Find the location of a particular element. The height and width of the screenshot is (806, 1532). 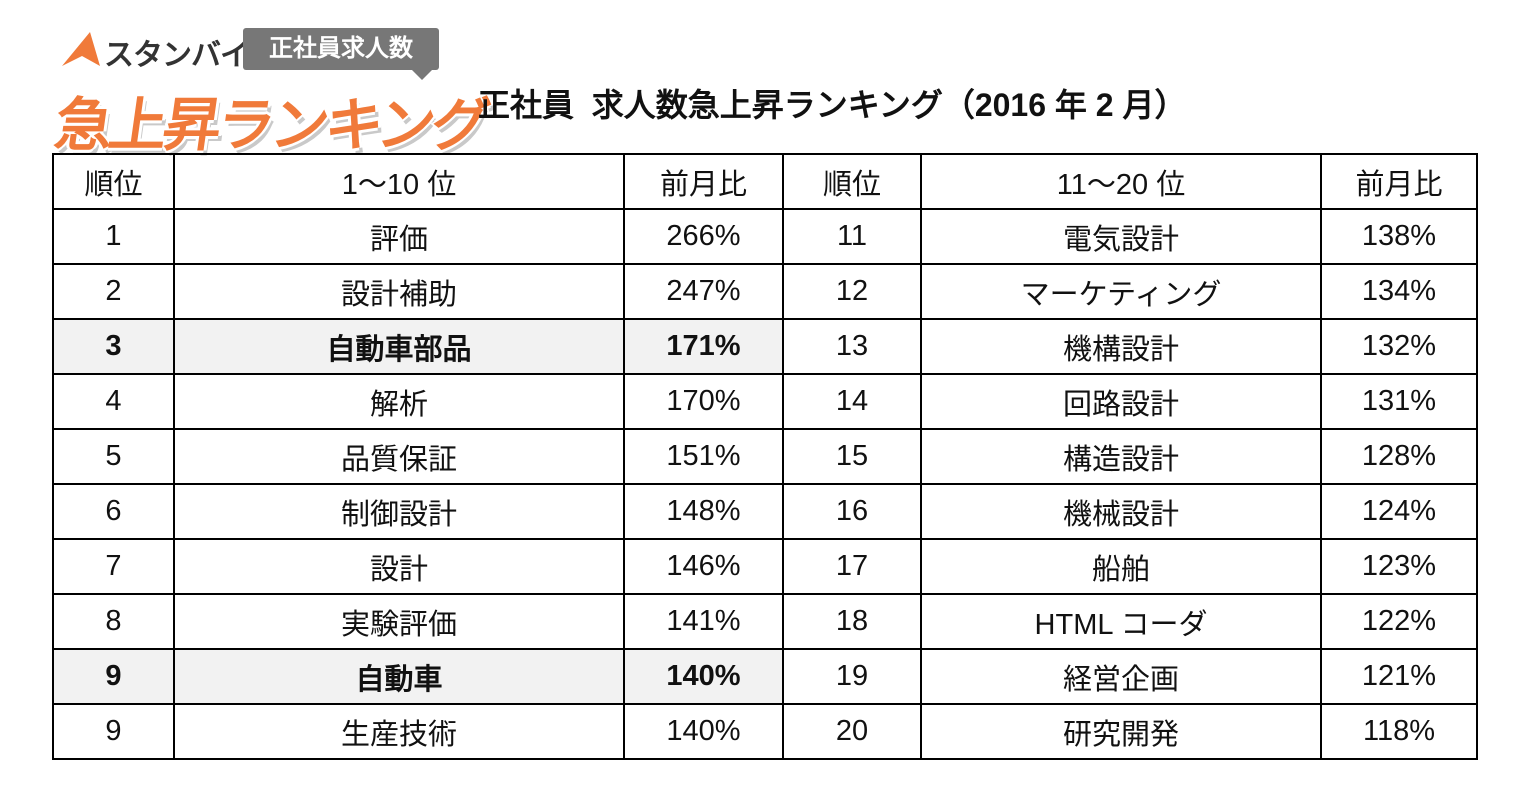

table-cell: 自動車 is located at coordinates (399, 676).